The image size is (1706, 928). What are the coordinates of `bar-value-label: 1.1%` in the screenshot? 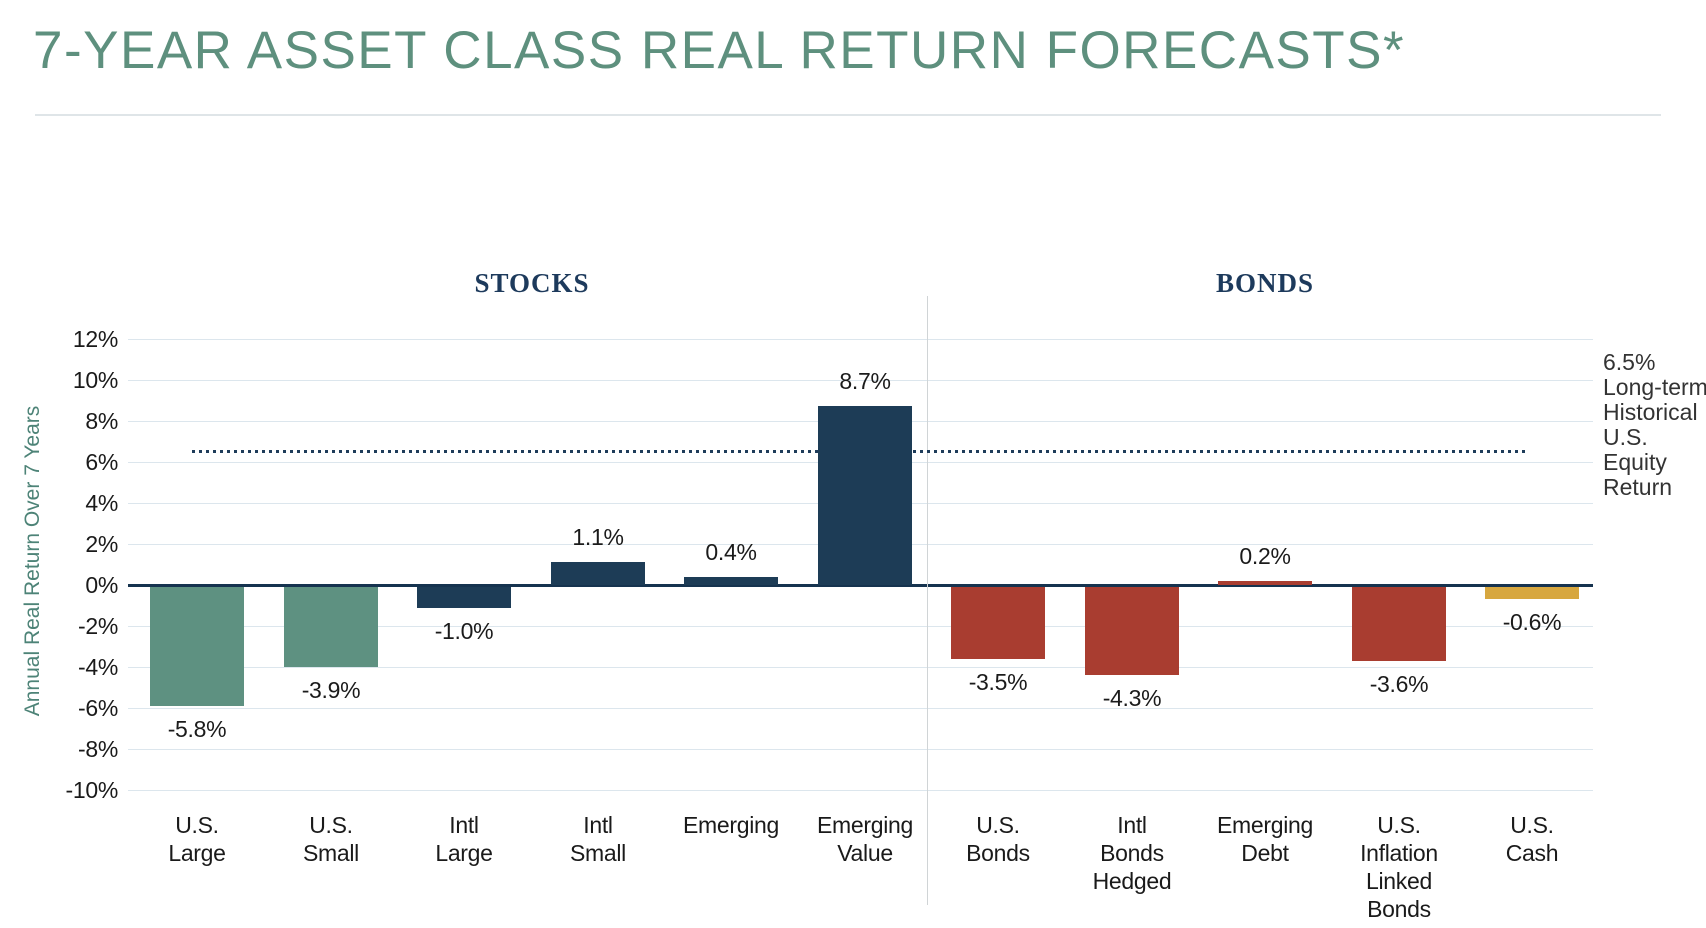 It's located at (598, 537).